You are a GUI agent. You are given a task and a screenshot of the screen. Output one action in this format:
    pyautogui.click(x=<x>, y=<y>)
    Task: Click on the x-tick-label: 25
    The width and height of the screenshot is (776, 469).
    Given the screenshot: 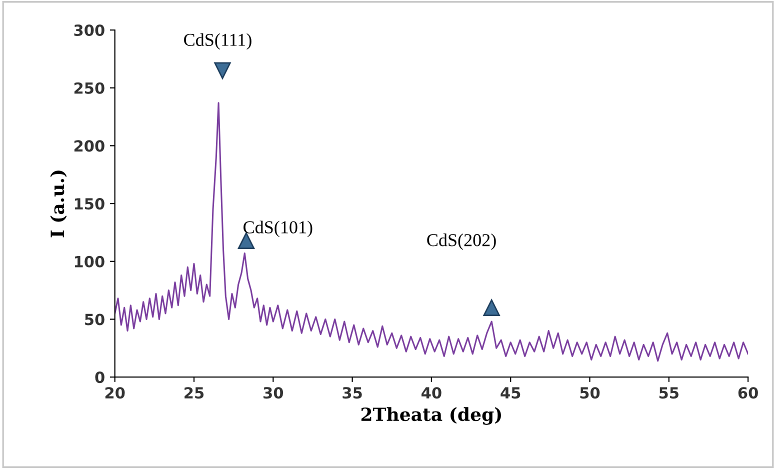 What is the action you would take?
    pyautogui.click(x=194, y=393)
    